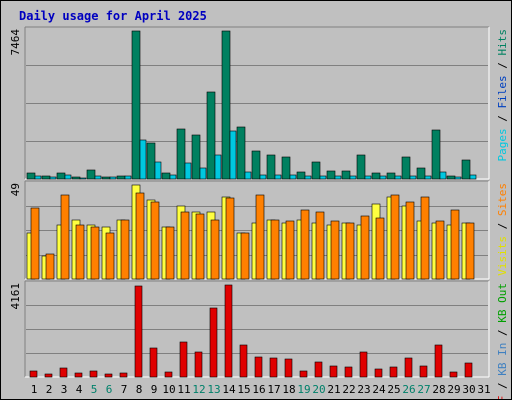 The width and height of the screenshot is (512, 403). Describe the element at coordinates (183, 389) in the screenshot. I see `x-tick-label-day-11: 11` at that location.